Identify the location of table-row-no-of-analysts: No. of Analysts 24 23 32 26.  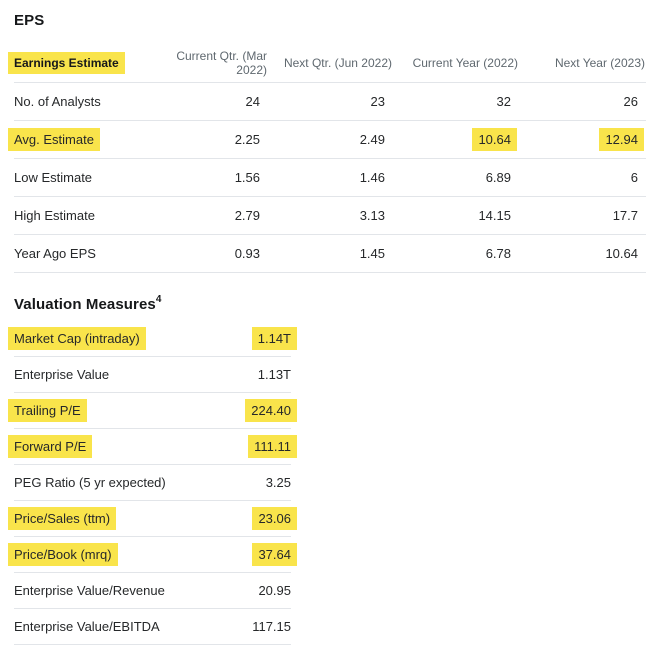
(330, 102).